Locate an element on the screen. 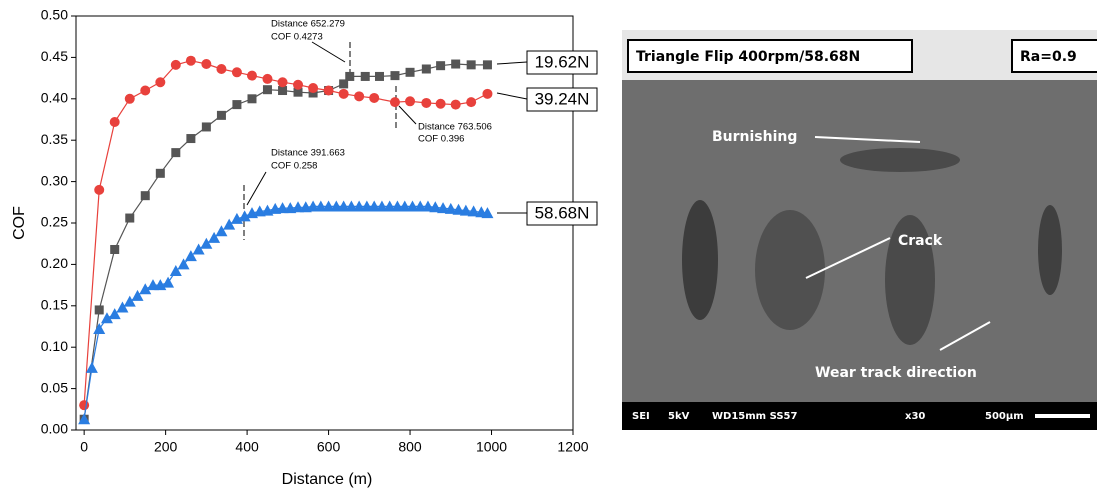  footer-text: x30 is located at coordinates (915, 416).